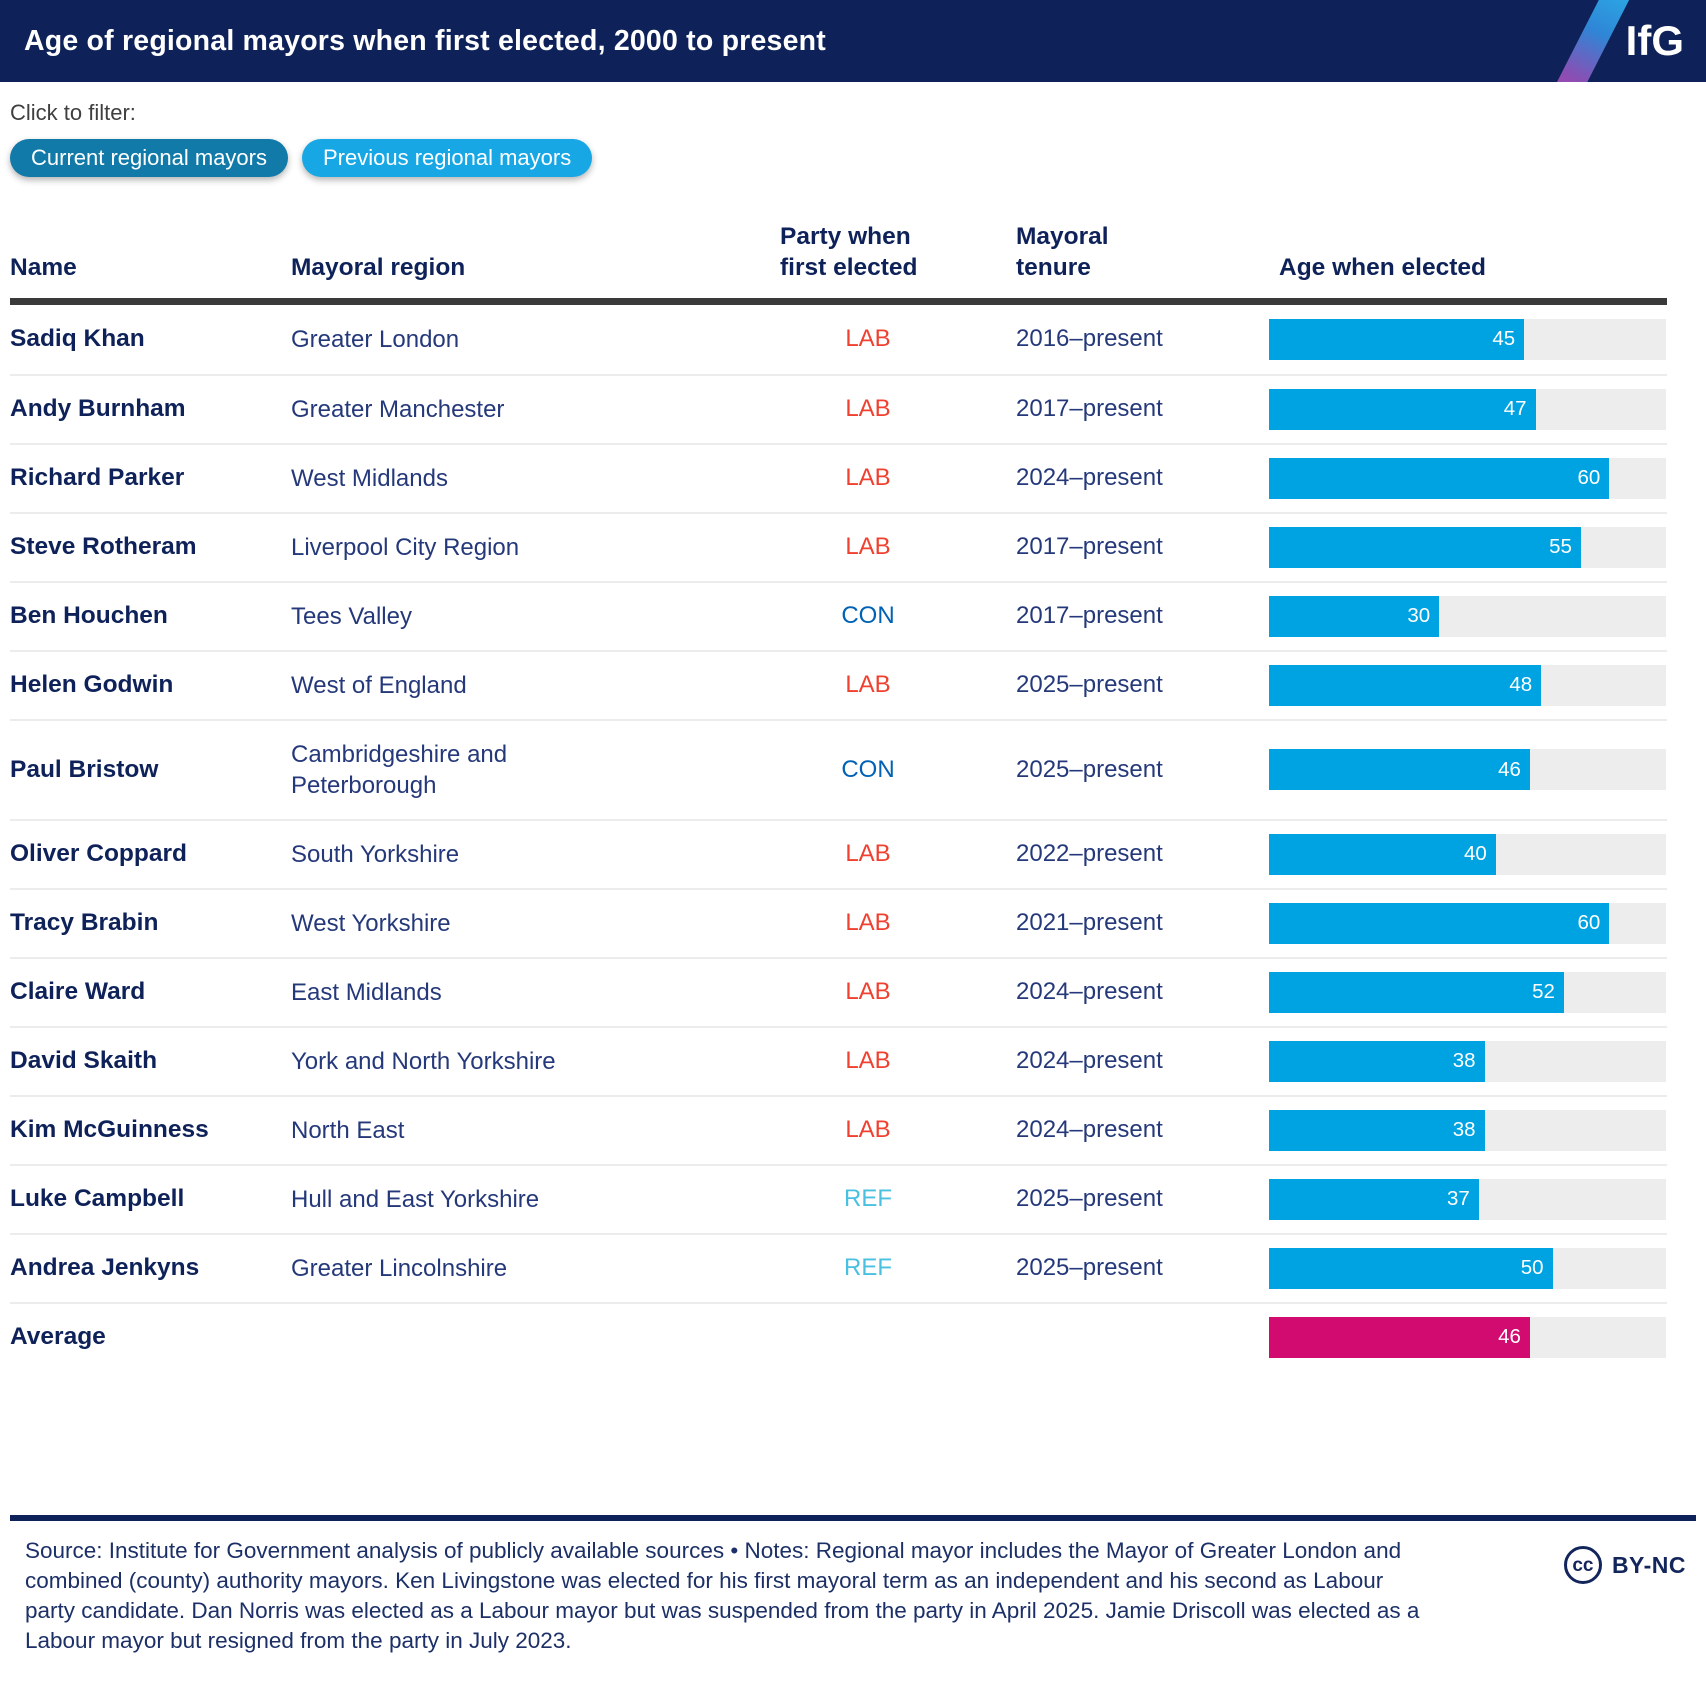 Image resolution: width=1706 pixels, height=1682 pixels. I want to click on age-bar-cell: 52, so click(1467, 992).